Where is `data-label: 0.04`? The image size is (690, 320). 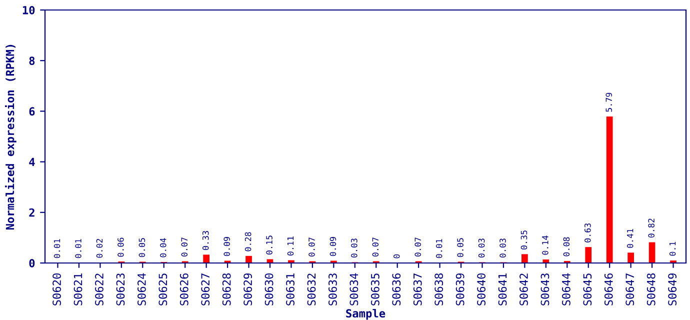 data-label: 0.04 is located at coordinates (163, 248).